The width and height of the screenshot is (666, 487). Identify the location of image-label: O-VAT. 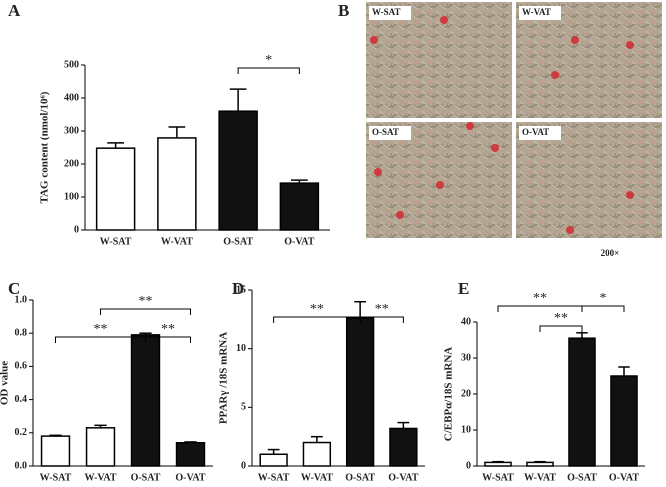
(535, 132).